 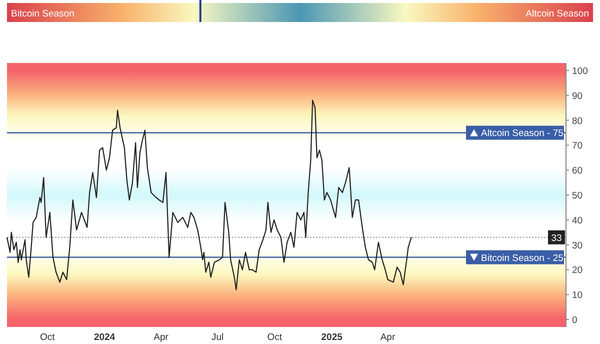 I want to click on y-tick-label: 30, so click(x=577, y=246).